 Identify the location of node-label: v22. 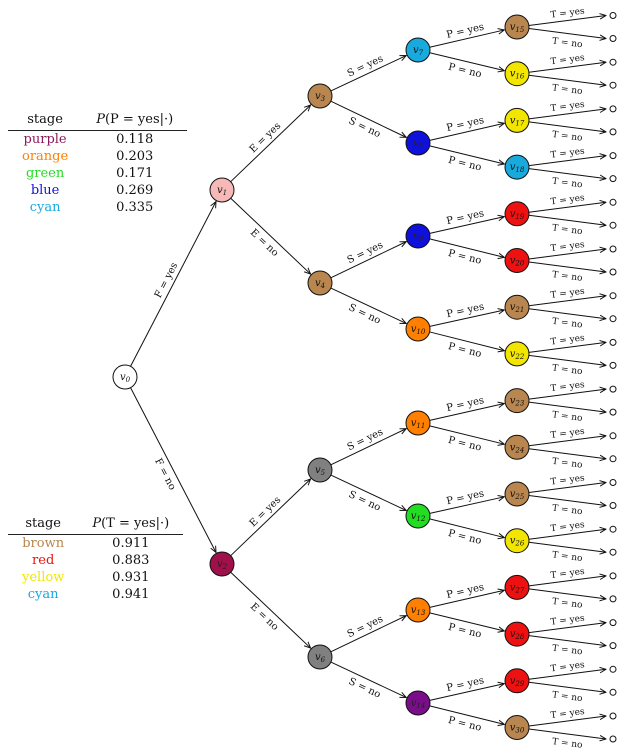
(517, 355).